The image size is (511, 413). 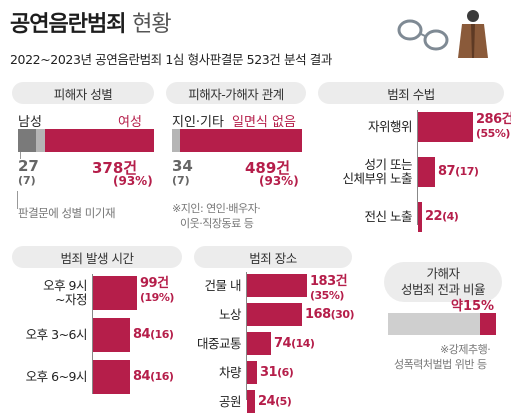 I want to click on place-value: 31(6), so click(x=277, y=372).